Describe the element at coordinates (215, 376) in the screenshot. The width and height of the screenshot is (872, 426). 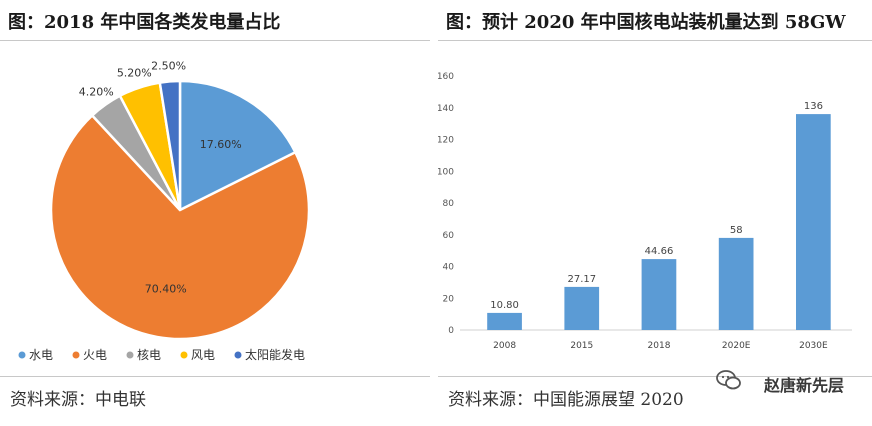
I see `left-source-rule` at that location.